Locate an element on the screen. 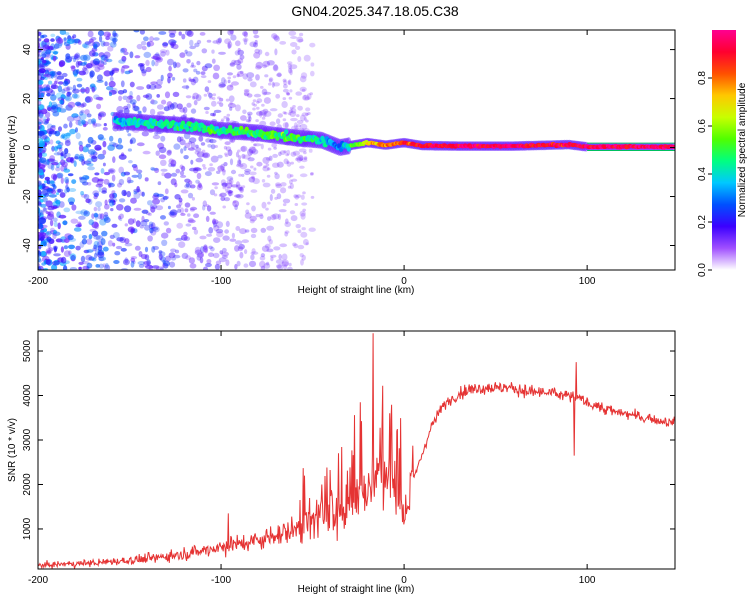 The image size is (750, 600). figure-title: GN04.2025.347.18.05.C38 is located at coordinates (375, 11).